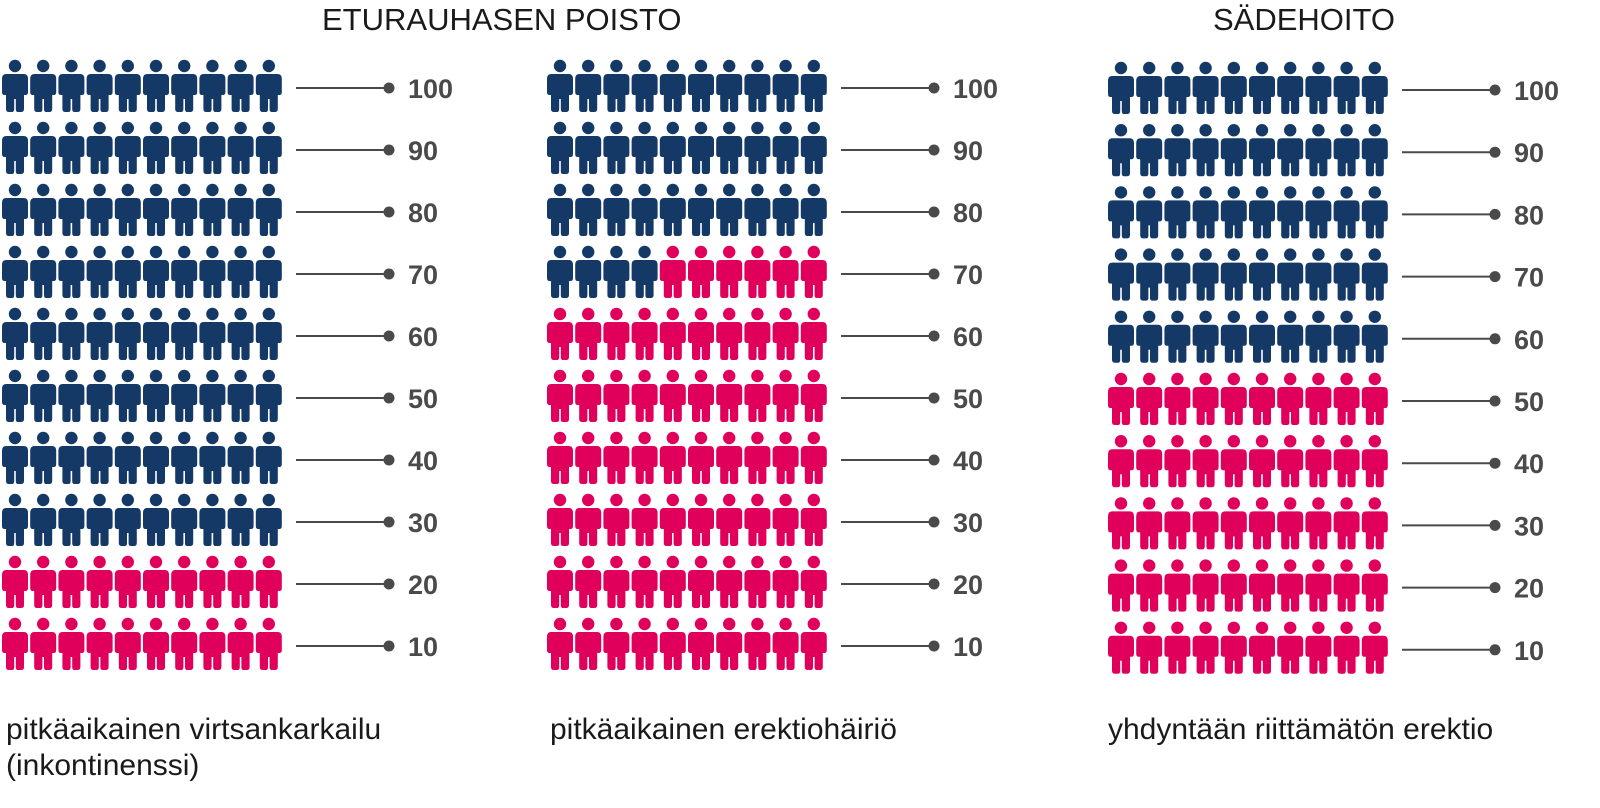 Image resolution: width=1600 pixels, height=808 pixels. I want to click on tick-label: 10, so click(423, 647).